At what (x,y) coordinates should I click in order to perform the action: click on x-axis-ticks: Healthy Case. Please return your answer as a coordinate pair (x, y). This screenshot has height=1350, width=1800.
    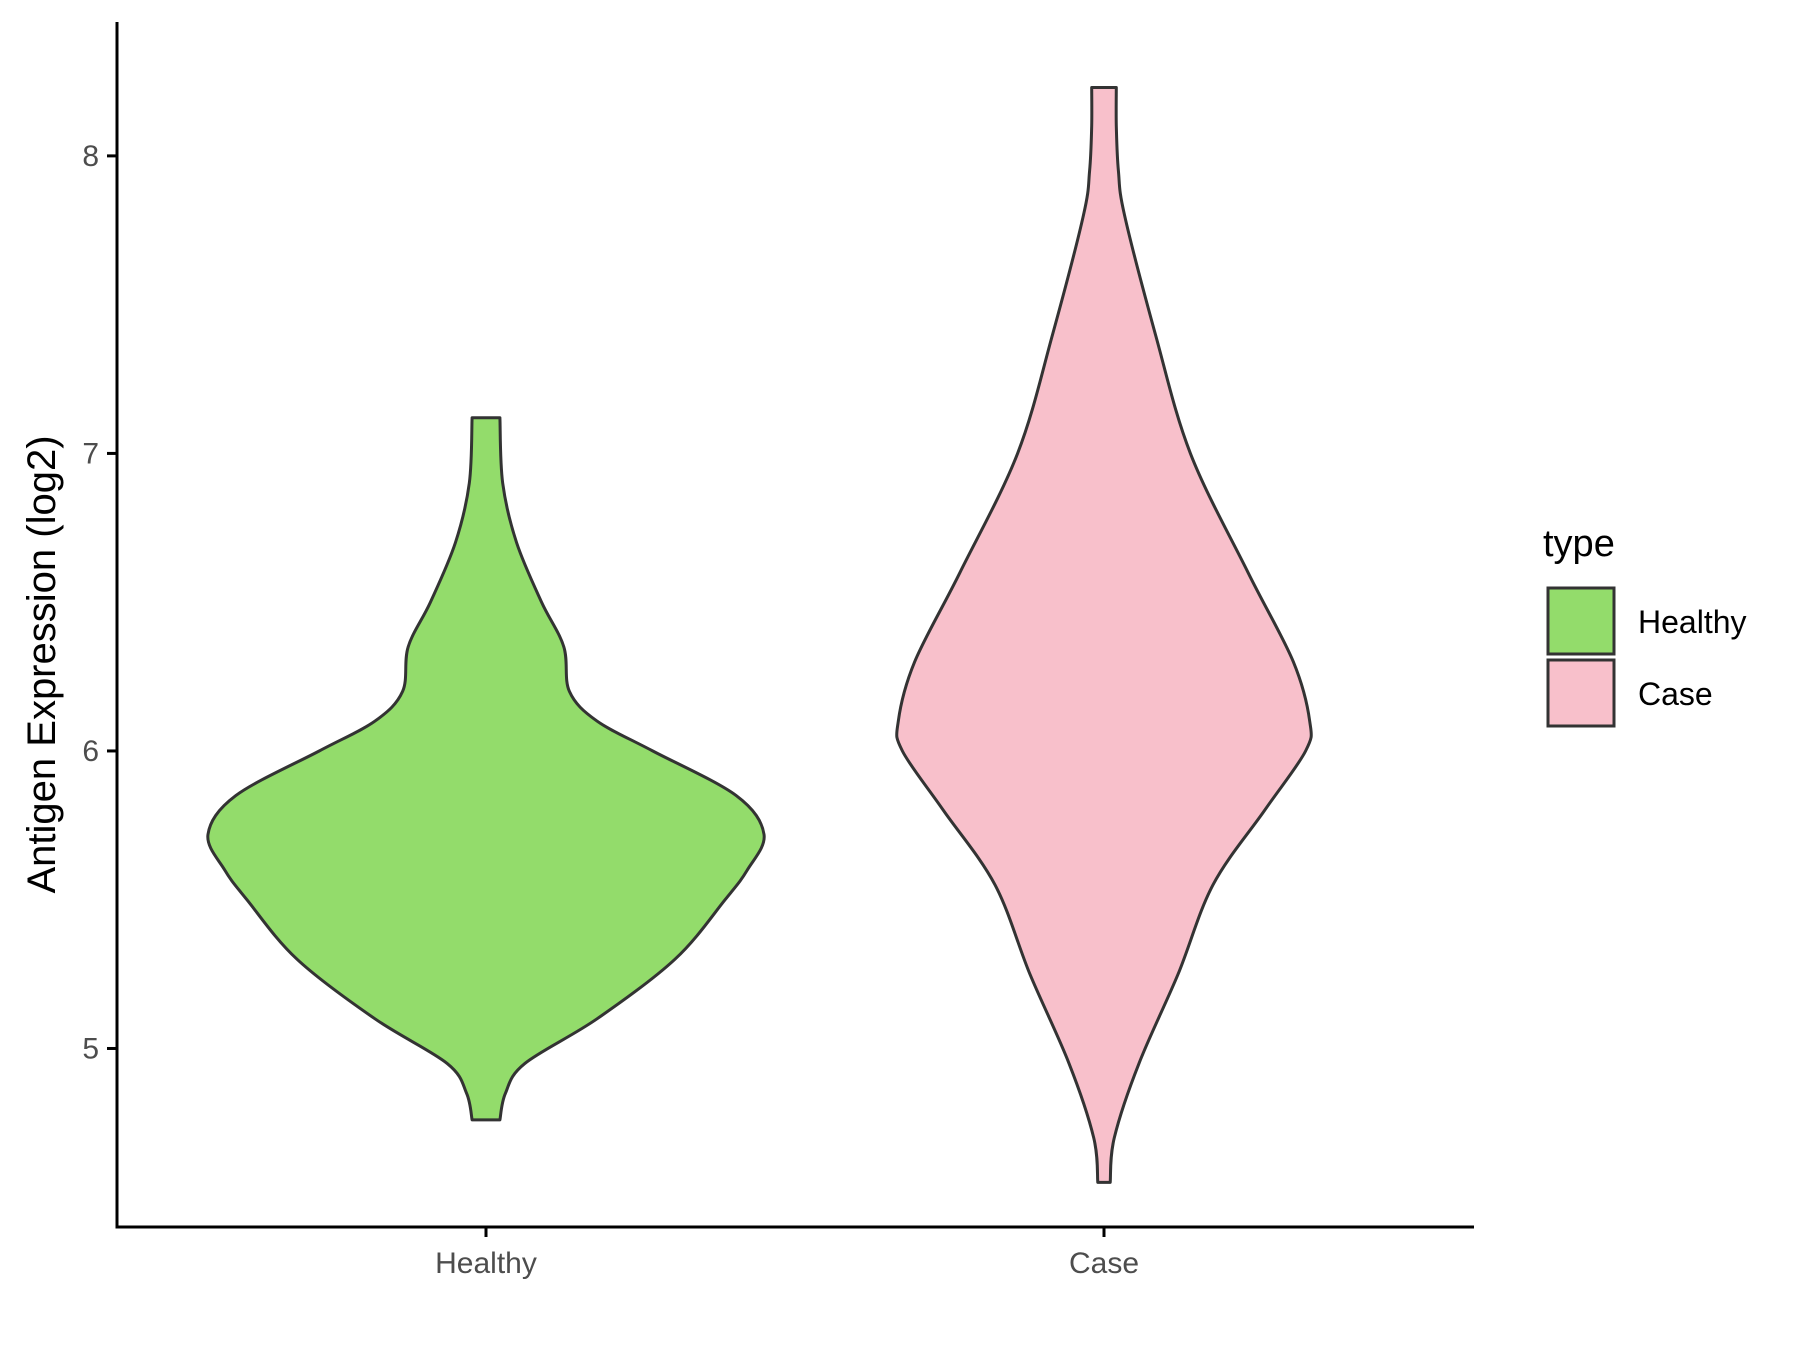
    Looking at the image, I should click on (787, 1253).